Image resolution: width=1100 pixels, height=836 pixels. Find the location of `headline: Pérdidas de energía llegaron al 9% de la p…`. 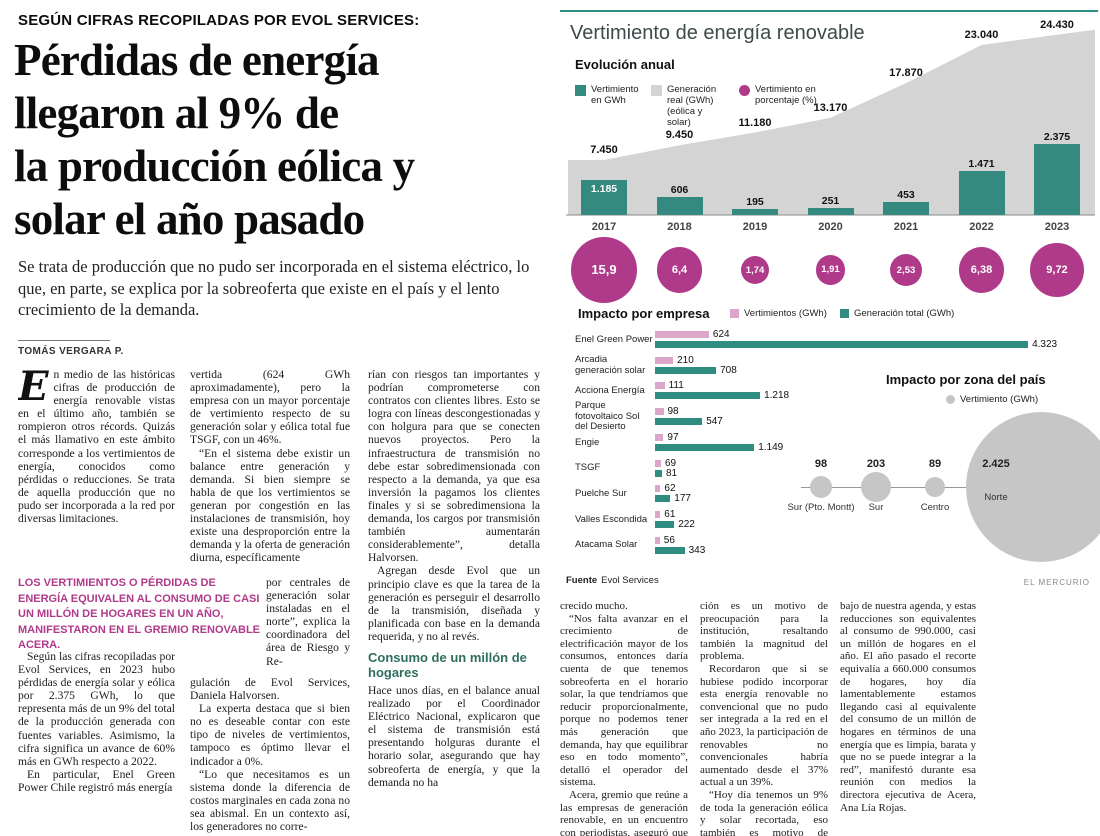

headline: Pérdidas de energía llegaron al 9% de la p… is located at coordinates (284, 140).